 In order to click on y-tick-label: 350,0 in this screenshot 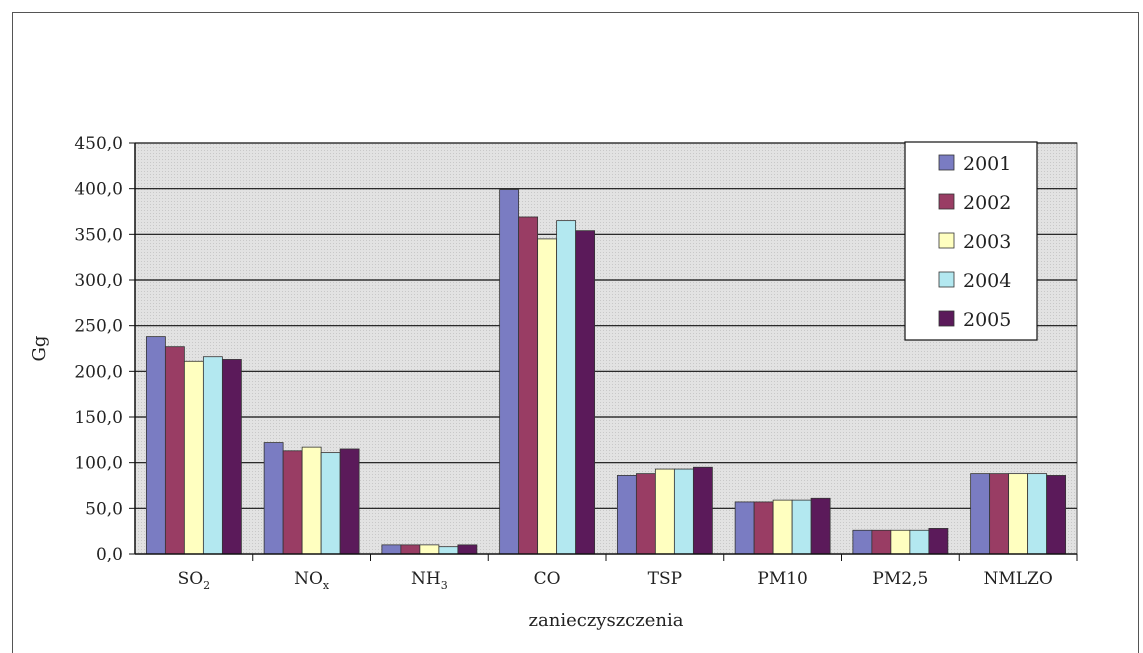, I will do `click(98, 235)`.